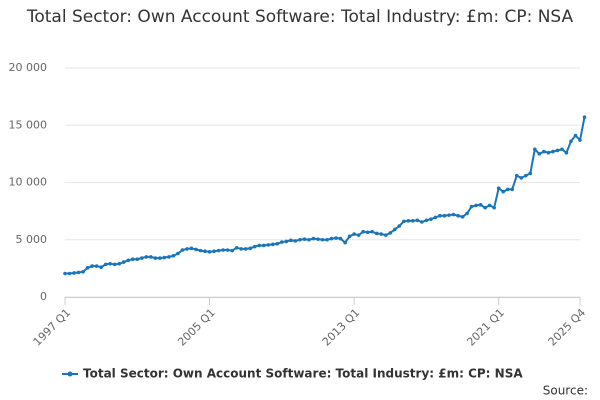  Describe the element at coordinates (341, 327) in the screenshot. I see `x-tick-label: 2013 Q1` at that location.